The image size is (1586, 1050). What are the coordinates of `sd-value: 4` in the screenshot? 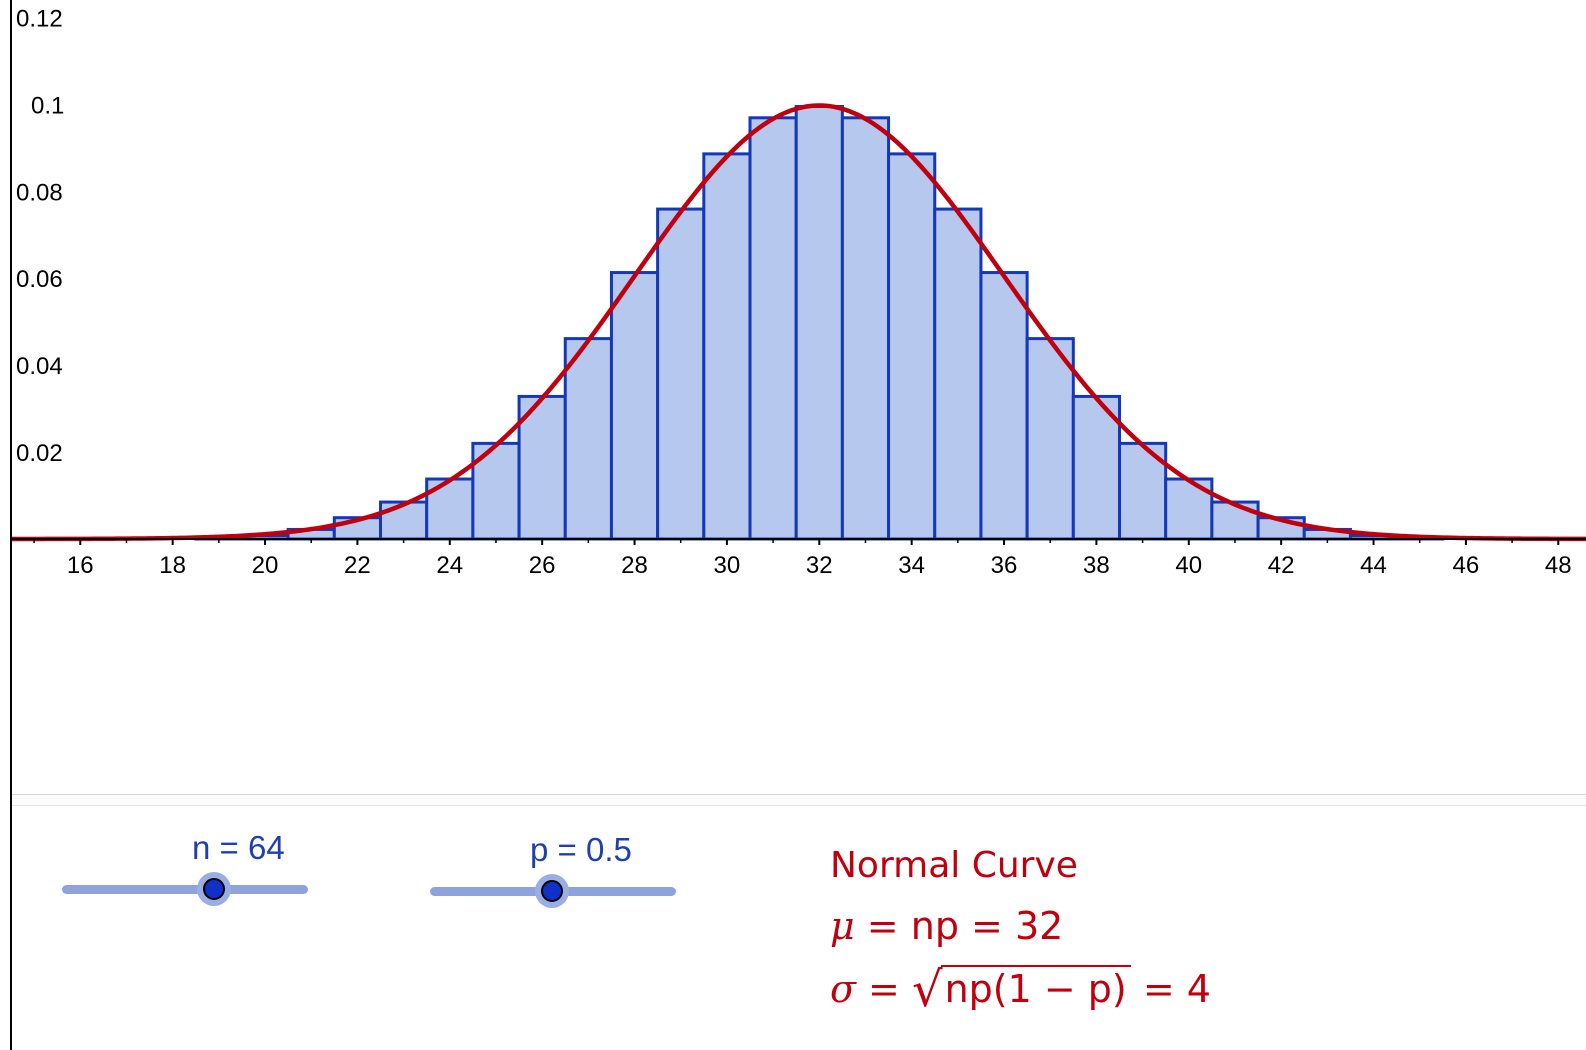 It's located at (1198, 989).